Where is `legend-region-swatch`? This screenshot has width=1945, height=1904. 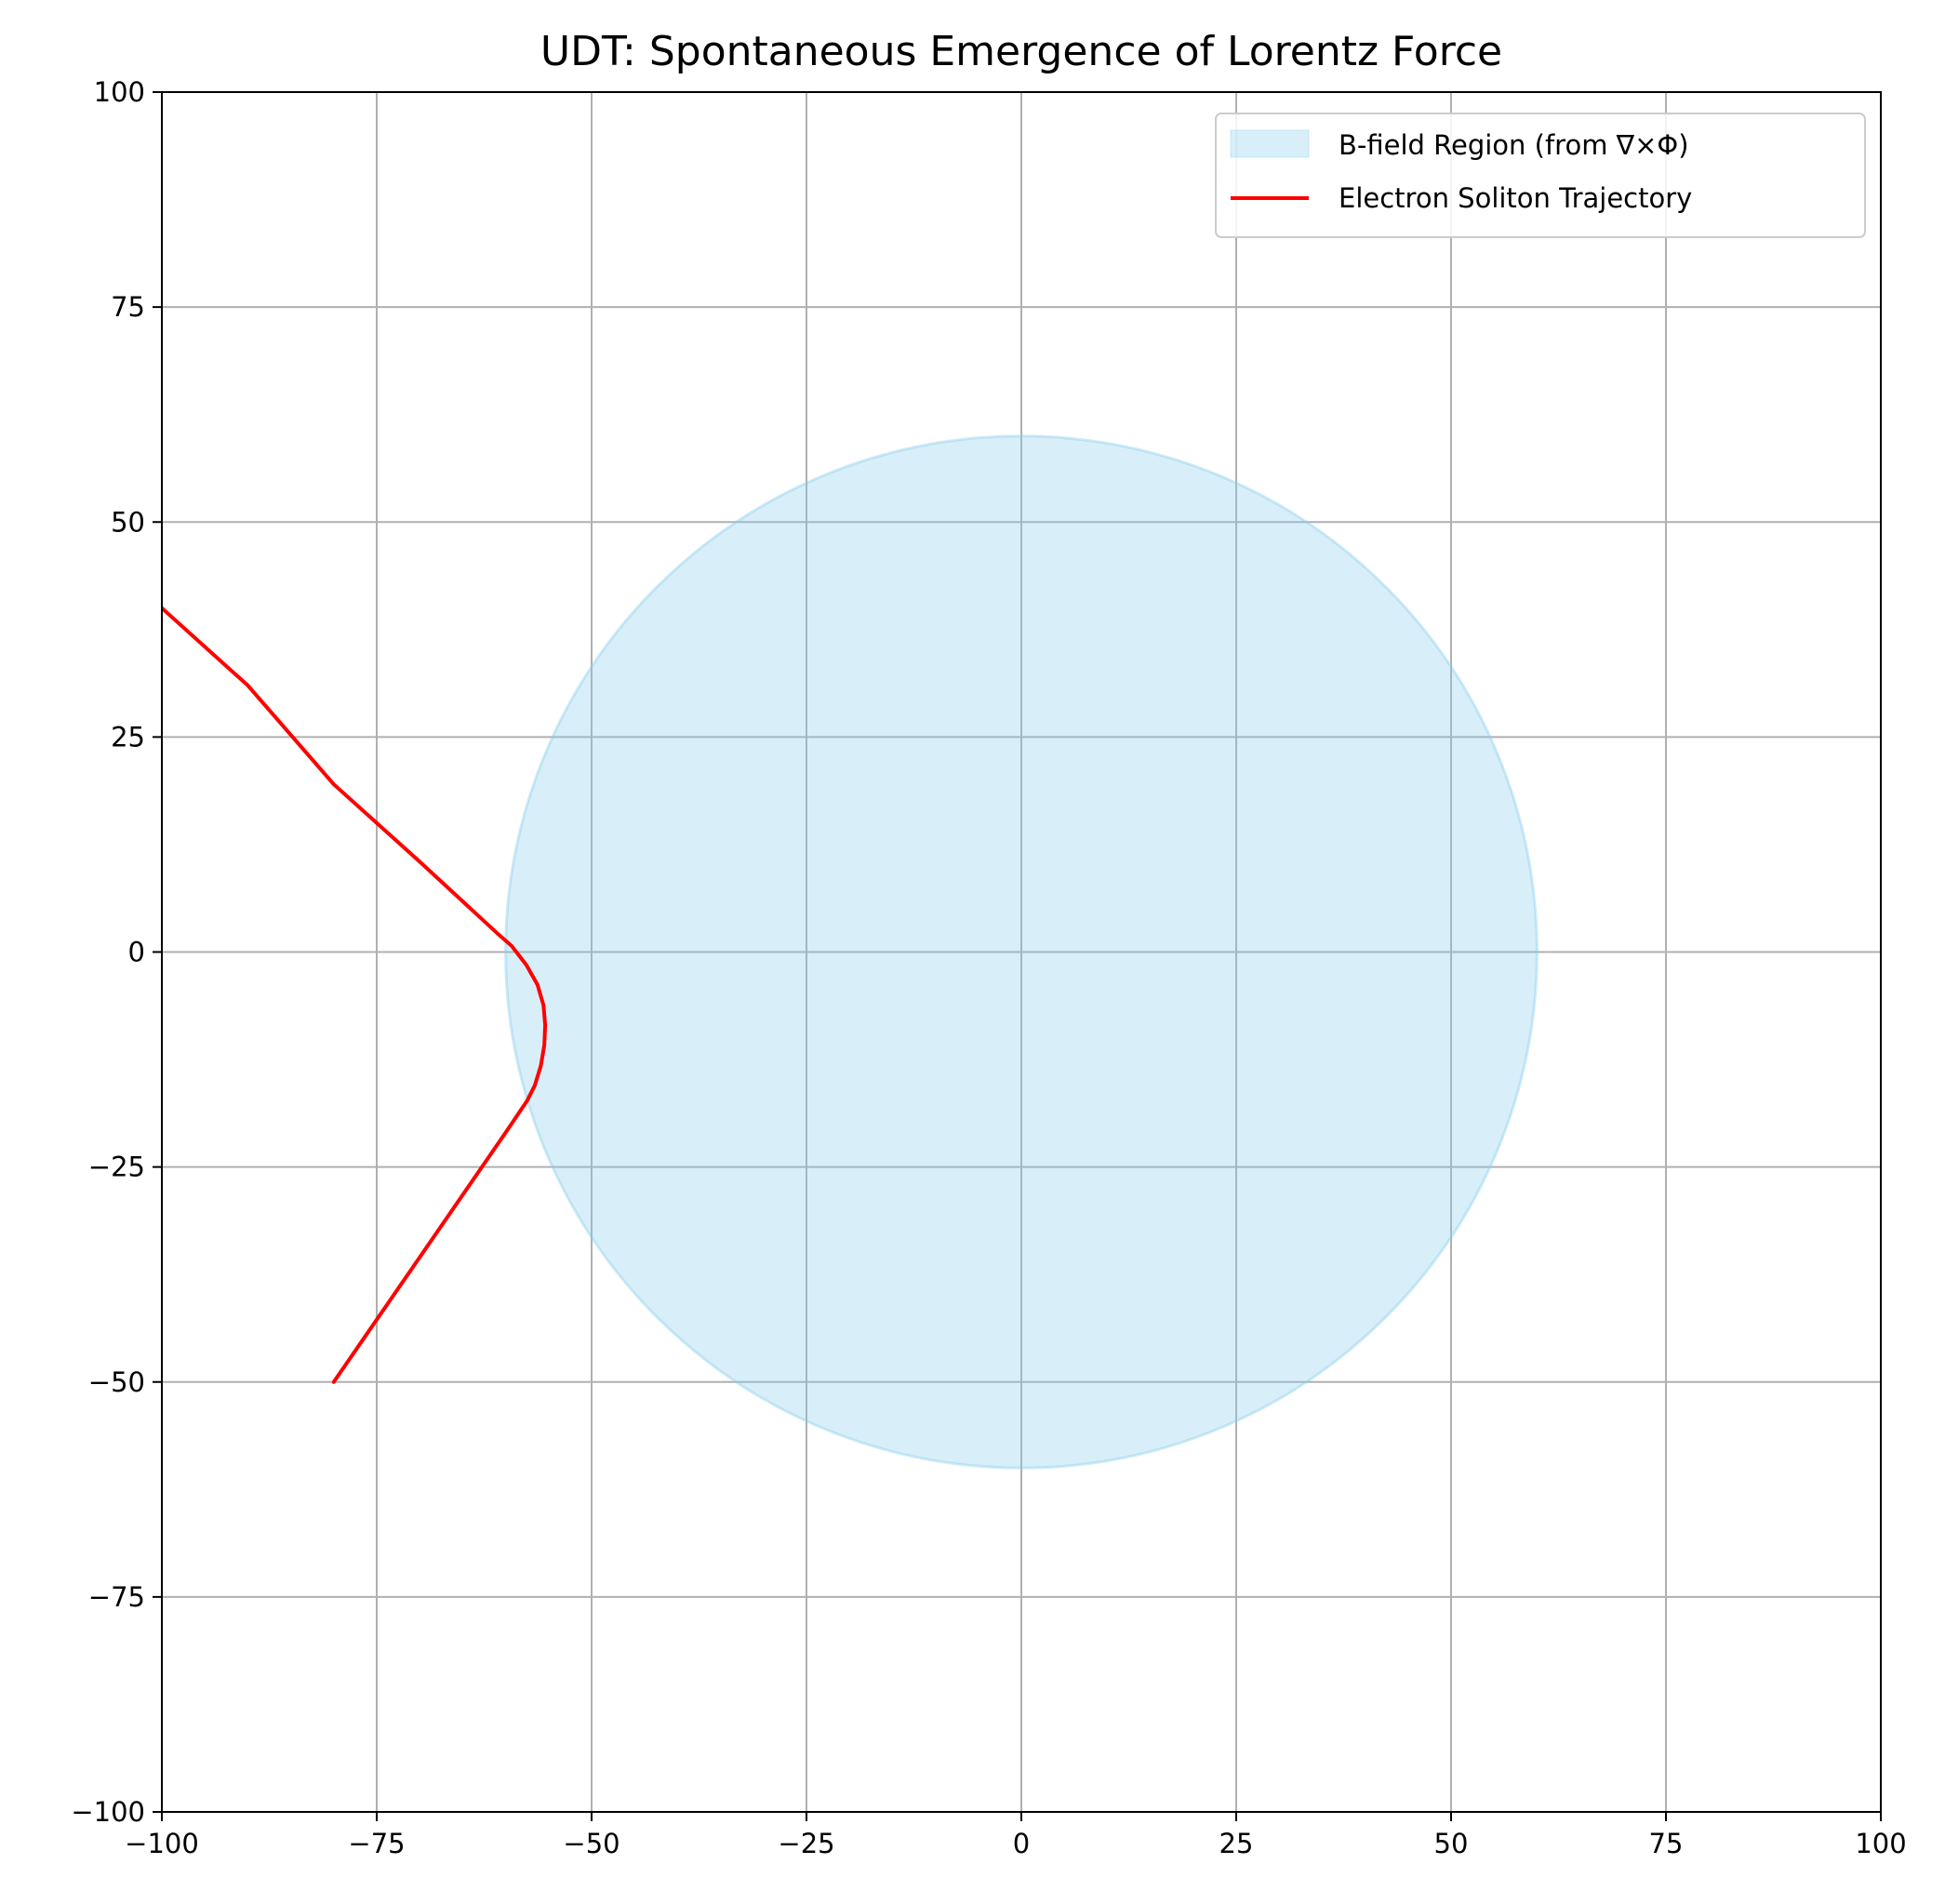 legend-region-swatch is located at coordinates (1270, 143).